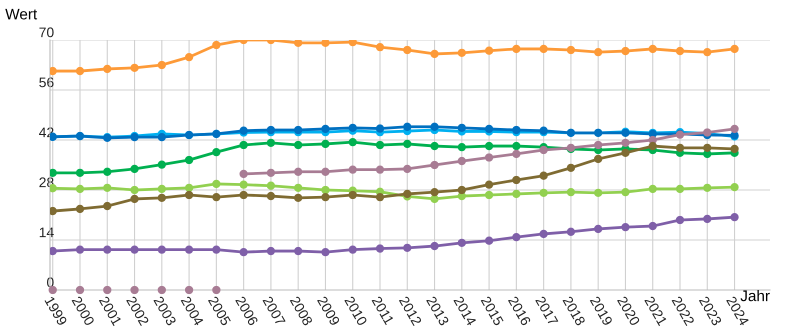 This screenshot has width=795, height=331. Describe the element at coordinates (21, 14) in the screenshot. I see `y-axis-title: Wert` at that location.